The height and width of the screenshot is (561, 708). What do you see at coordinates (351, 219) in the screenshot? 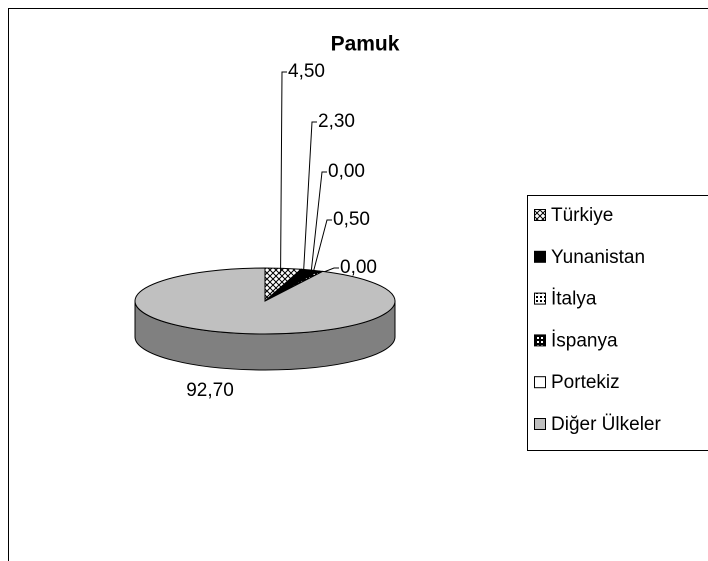
I see `data-label: 0,50` at bounding box center [351, 219].